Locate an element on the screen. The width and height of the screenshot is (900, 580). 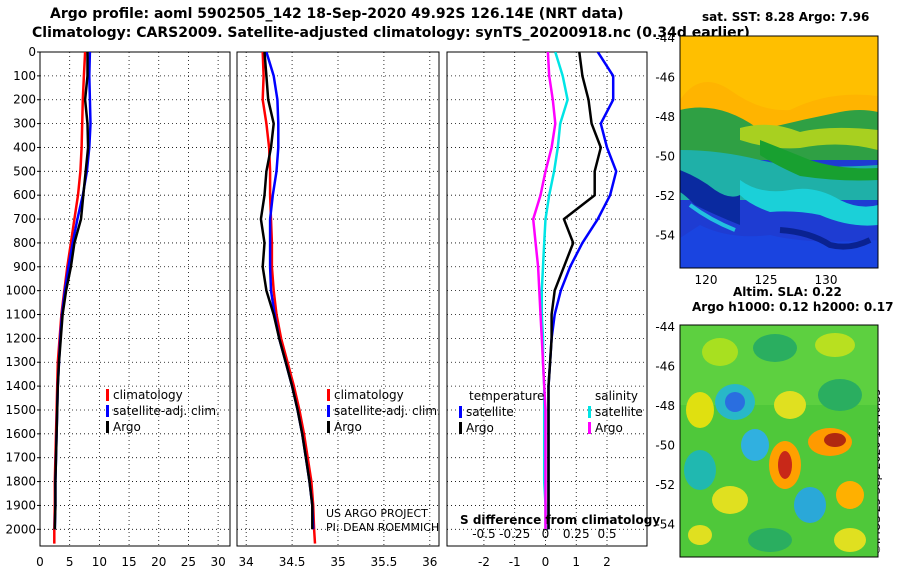
project-credit-line1: US ARGO PROJECT is located at coordinates (377, 513).